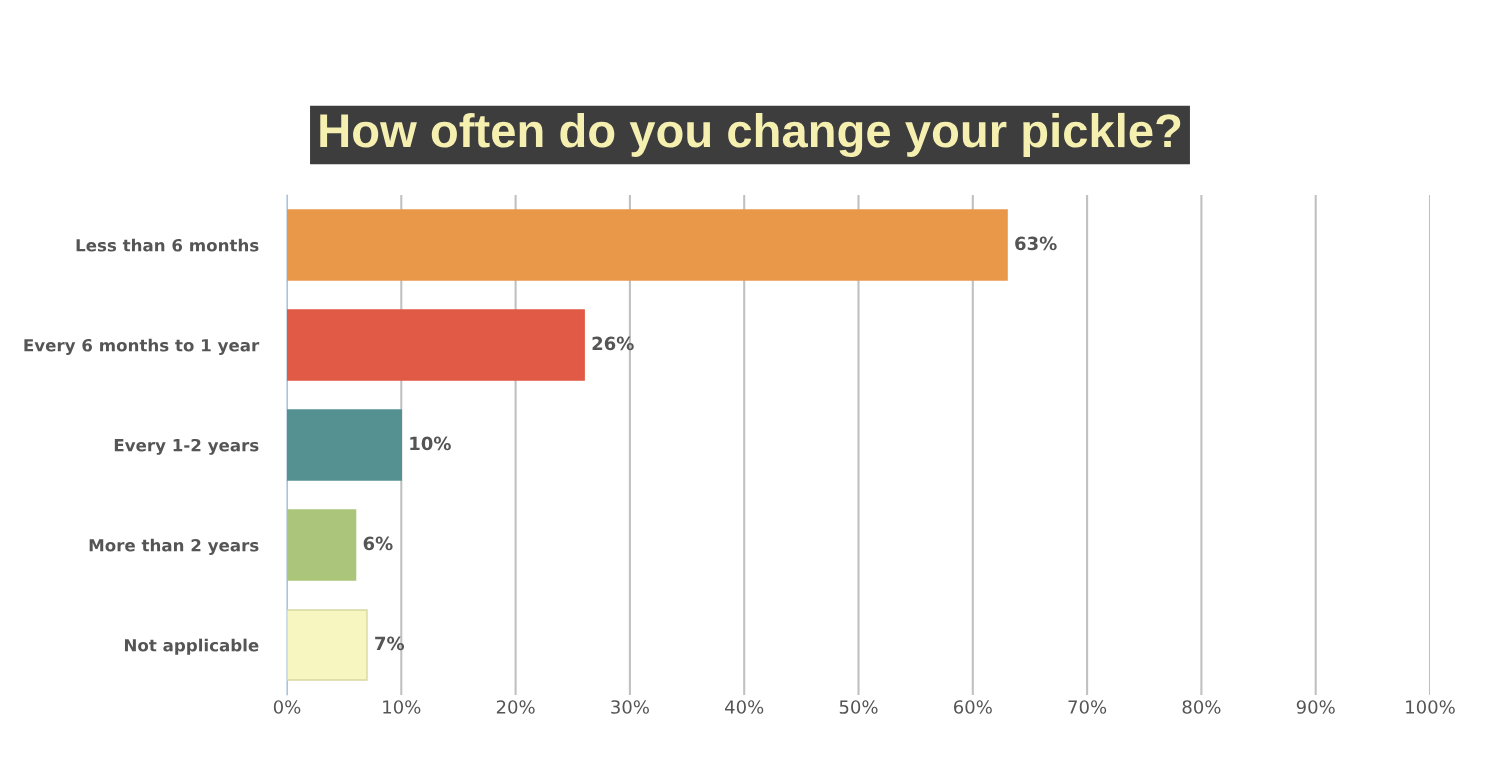 This screenshot has width=1500, height=780. What do you see at coordinates (1036, 243) in the screenshot?
I see `data-label: 63%` at bounding box center [1036, 243].